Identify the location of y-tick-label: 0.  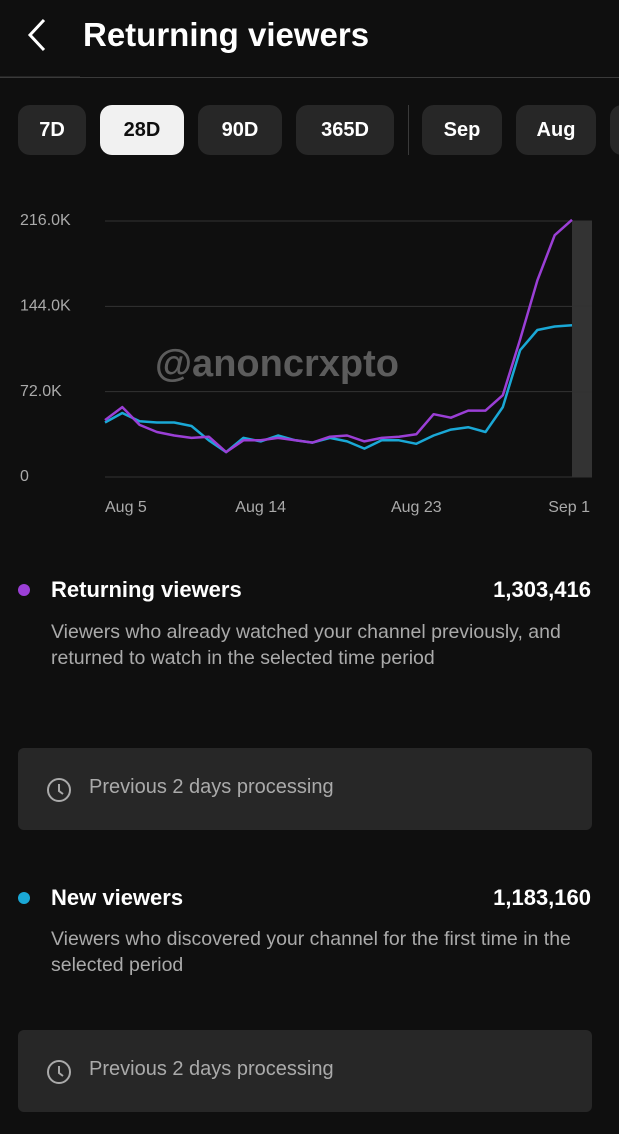
(24, 476).